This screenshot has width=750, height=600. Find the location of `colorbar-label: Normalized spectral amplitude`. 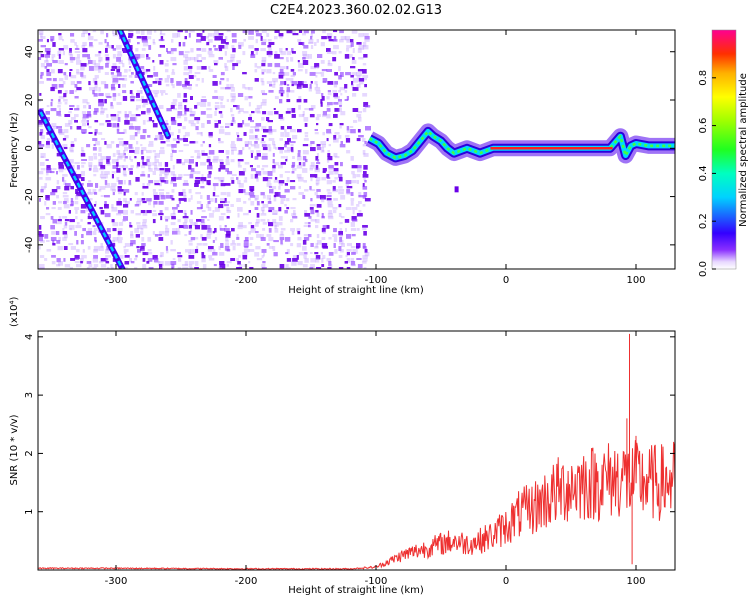

colorbar-label: Normalized spectral amplitude is located at coordinates (743, 150).